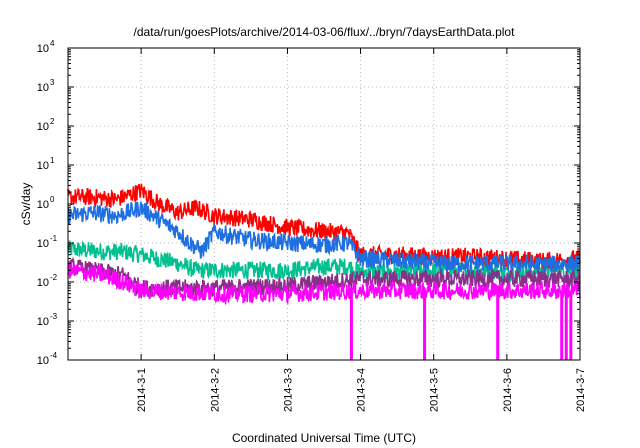 The image size is (640, 448). I want to click on y-tick-exponent: 0, so click(52, 199).